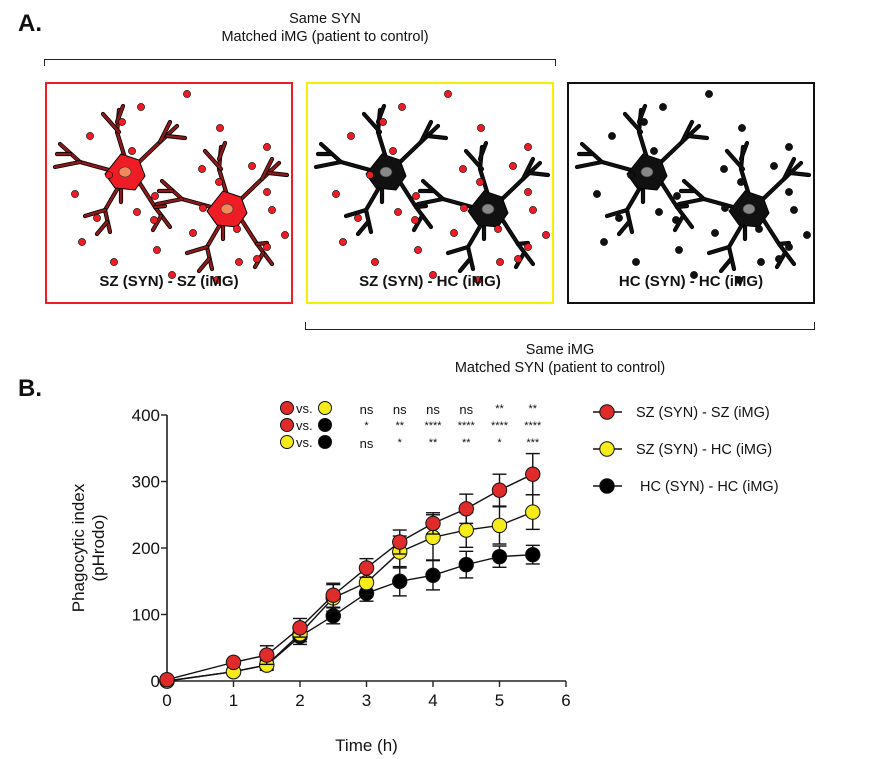  I want to click on panel-sz-hc: SZ (SYN) - HC (iMG), so click(430, 193).